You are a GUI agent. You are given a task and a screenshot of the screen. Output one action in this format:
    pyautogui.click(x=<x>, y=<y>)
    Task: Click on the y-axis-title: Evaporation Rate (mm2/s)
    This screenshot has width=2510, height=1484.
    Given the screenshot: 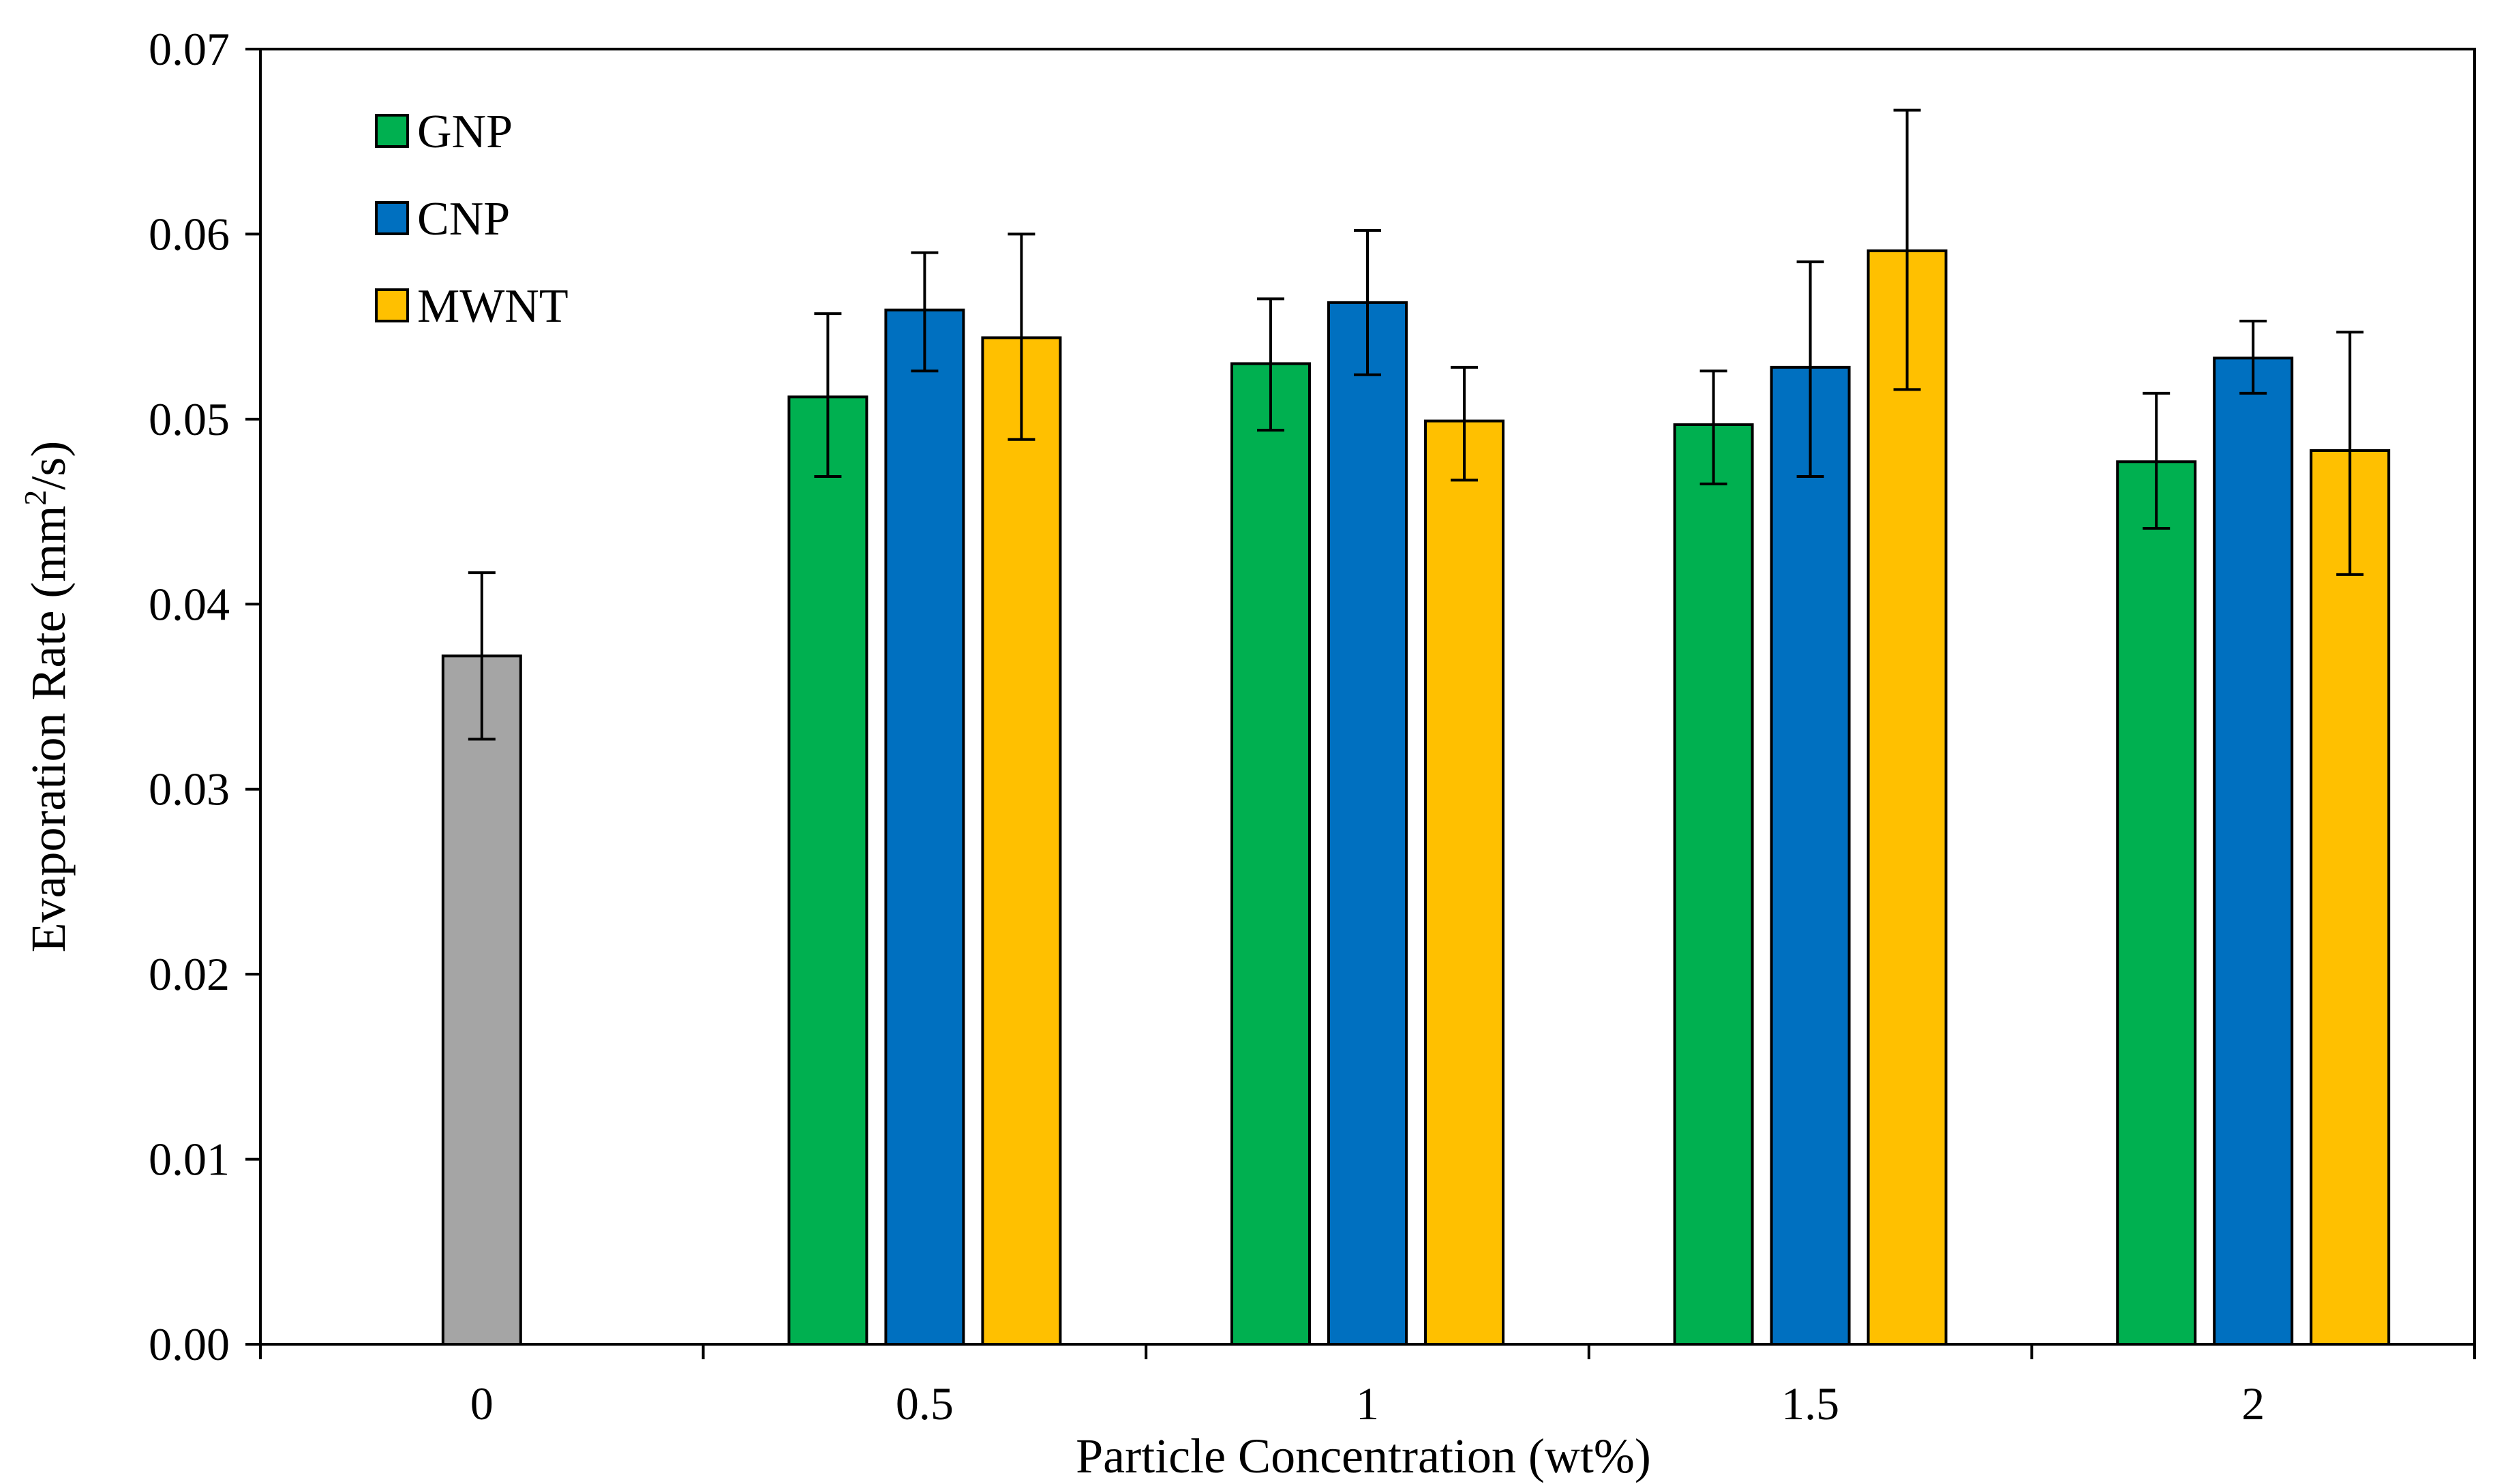 What is the action you would take?
    pyautogui.click(x=47, y=697)
    